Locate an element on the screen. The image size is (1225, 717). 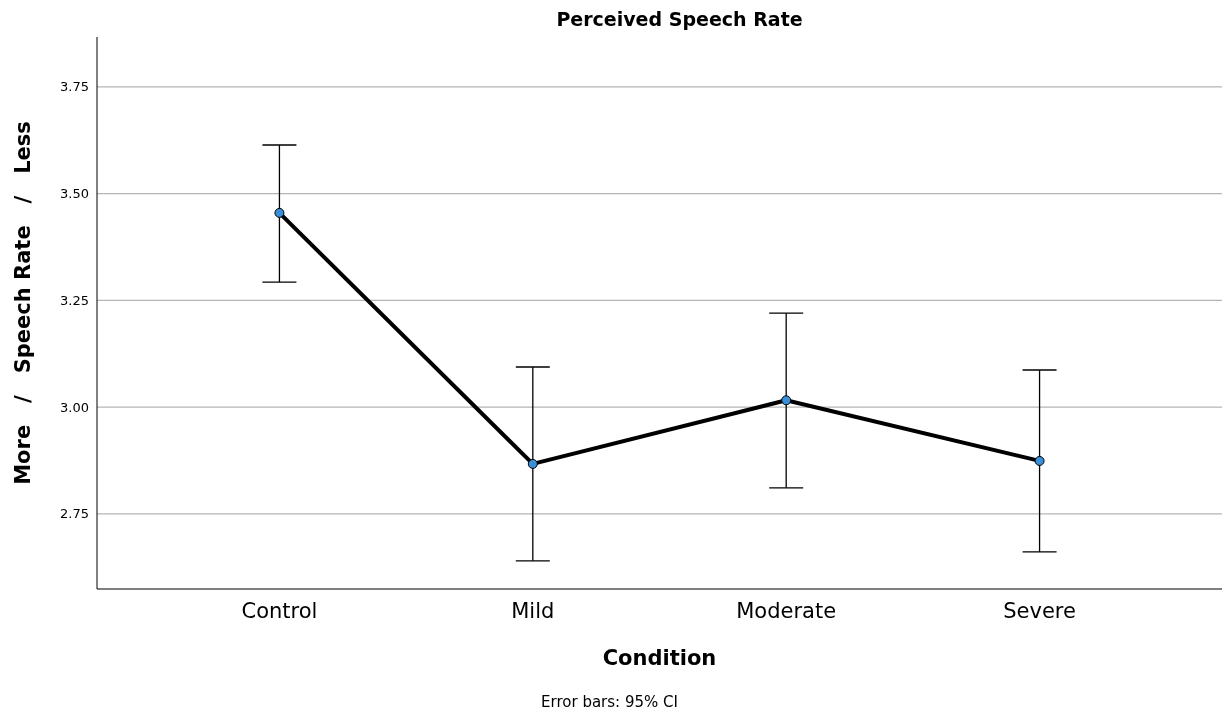
y-tick-label: 2.75 is located at coordinates (74, 514).